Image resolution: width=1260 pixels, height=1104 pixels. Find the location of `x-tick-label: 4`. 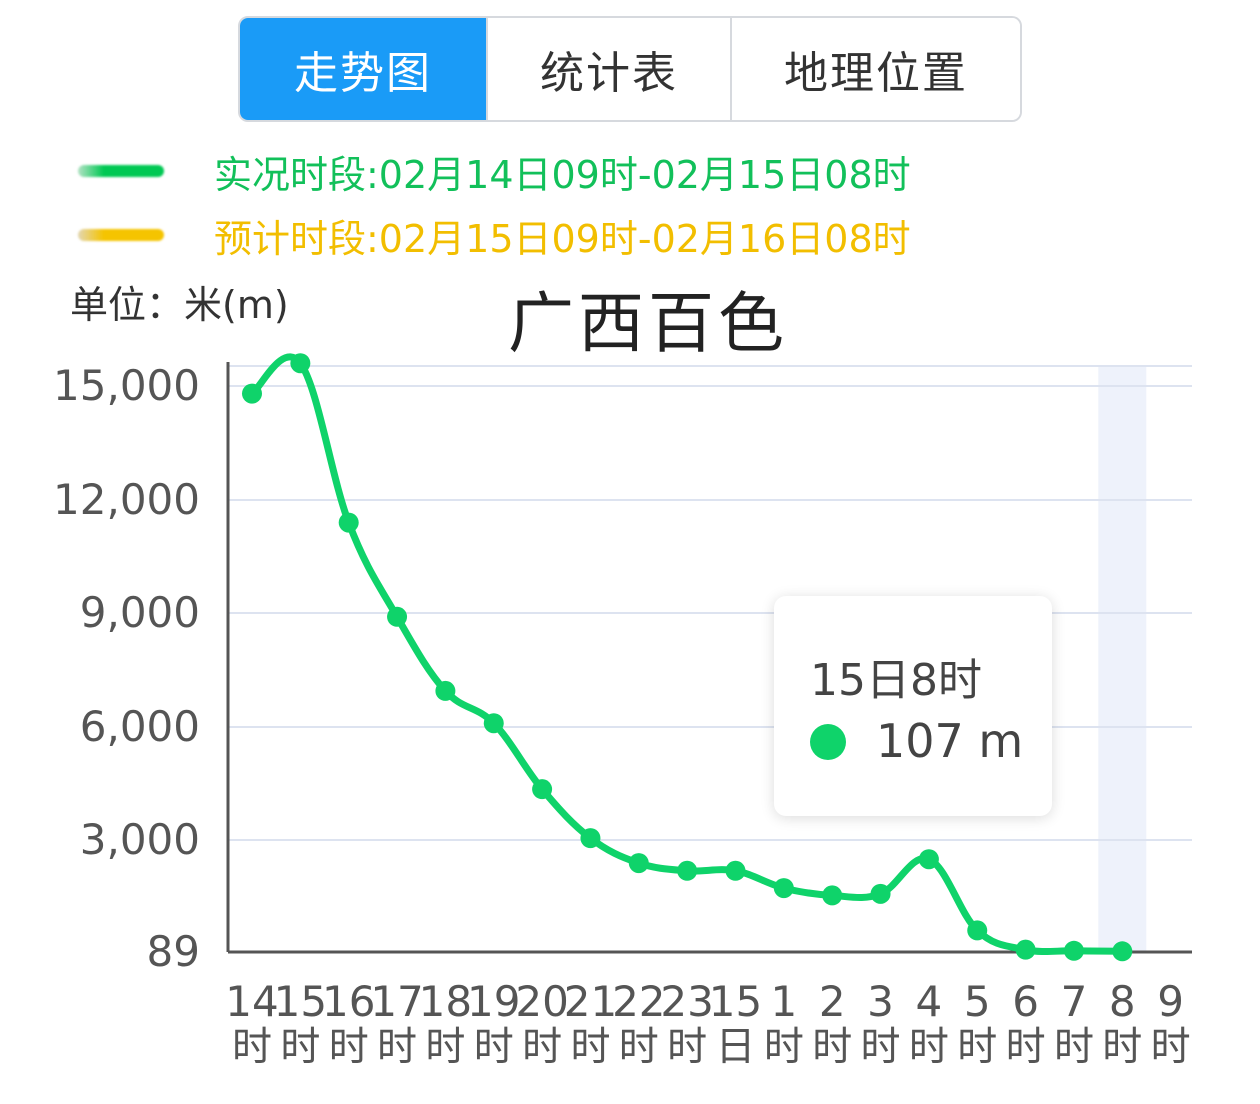

x-tick-label: 4 is located at coordinates (929, 1001).